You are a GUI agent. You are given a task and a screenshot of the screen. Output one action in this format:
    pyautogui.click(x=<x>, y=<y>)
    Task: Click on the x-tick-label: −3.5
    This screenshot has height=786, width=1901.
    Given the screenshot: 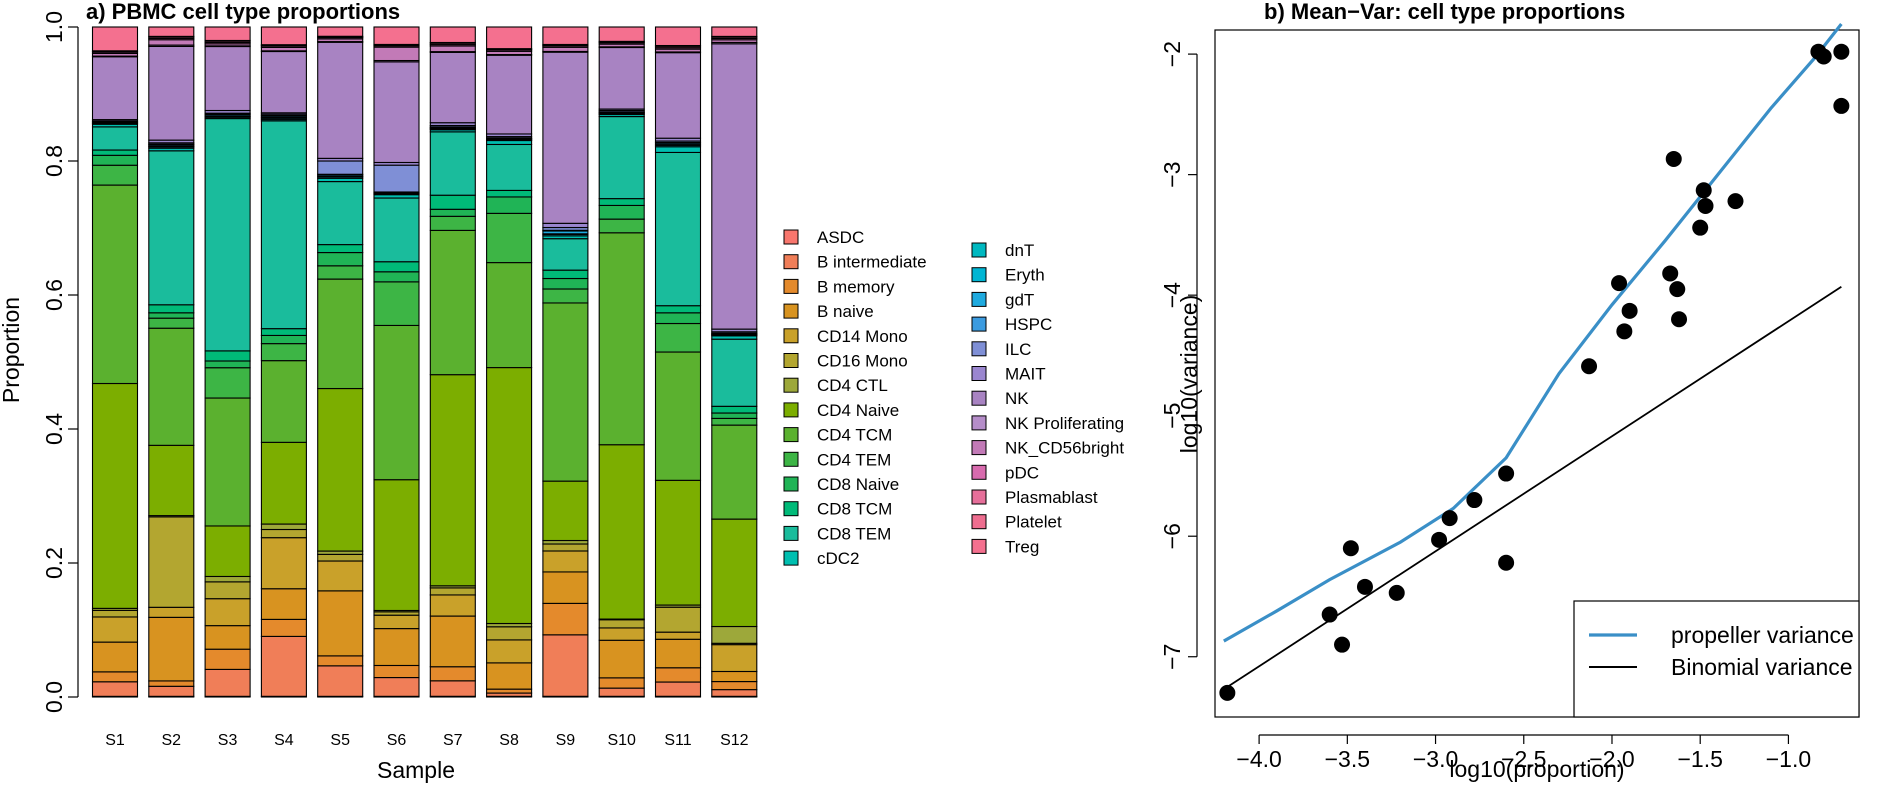 What is the action you would take?
    pyautogui.click(x=1347, y=759)
    